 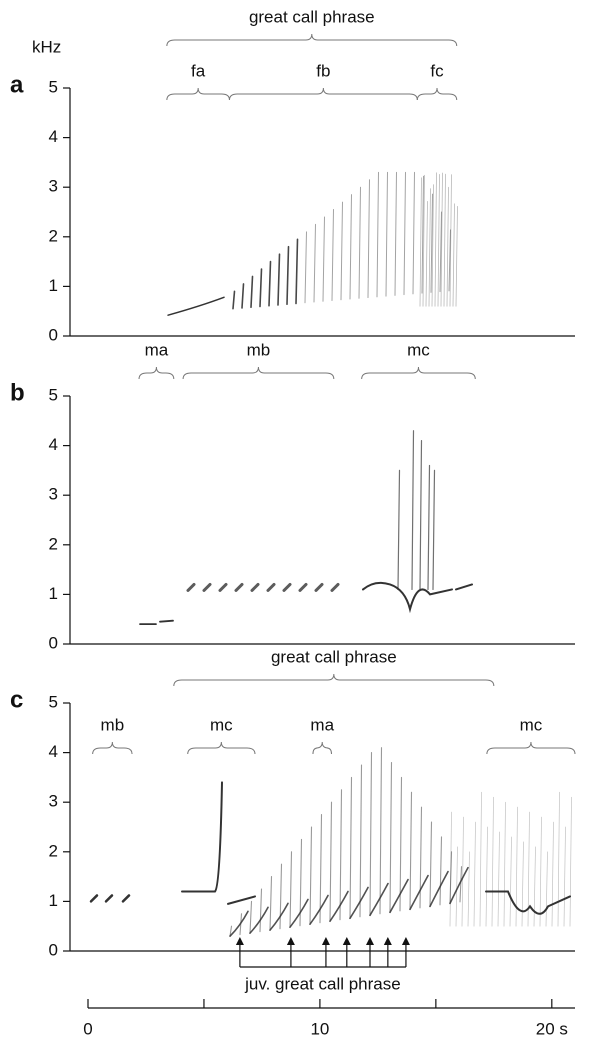 I want to click on panel-label: c, so click(x=16, y=699).